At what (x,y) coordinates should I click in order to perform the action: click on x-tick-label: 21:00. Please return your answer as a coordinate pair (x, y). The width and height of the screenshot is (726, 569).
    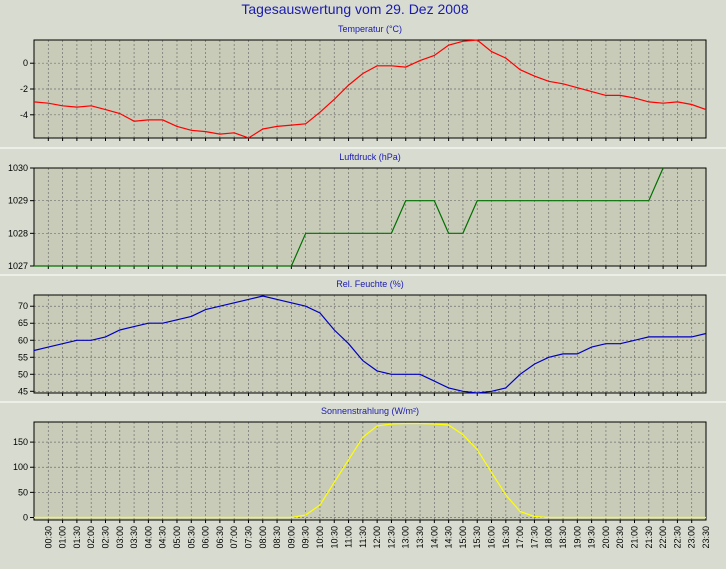
    Looking at the image, I should click on (635, 537).